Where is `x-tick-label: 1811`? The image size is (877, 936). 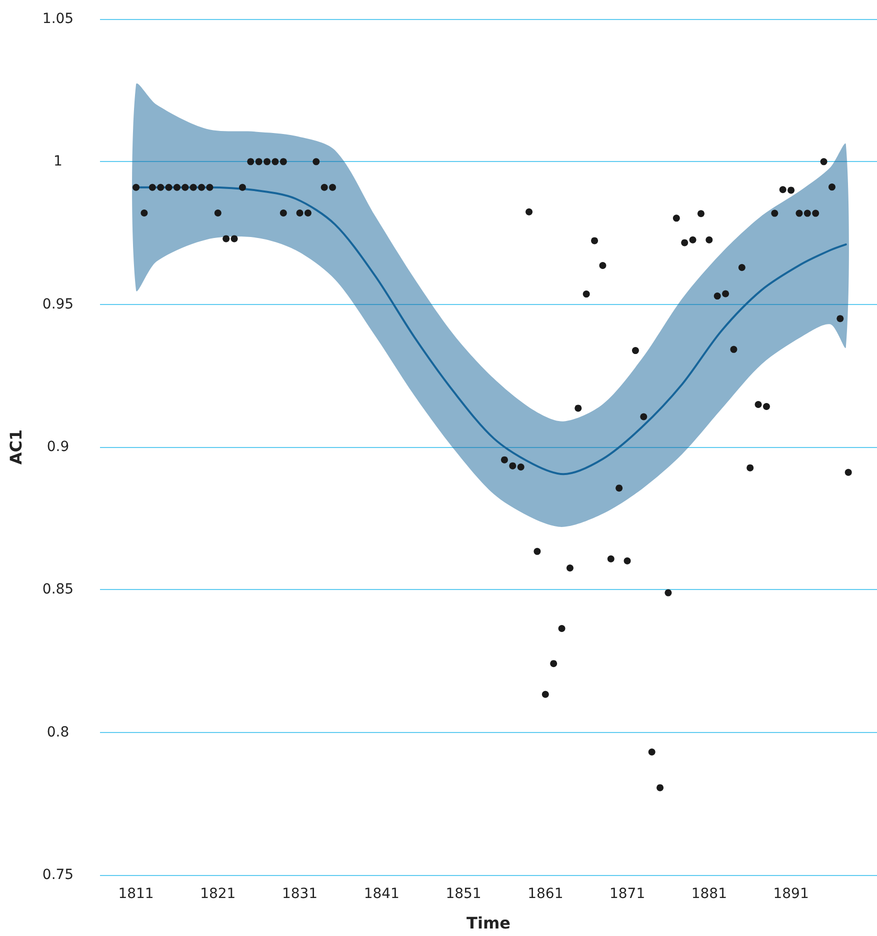
x-tick-label: 1811 is located at coordinates (136, 894).